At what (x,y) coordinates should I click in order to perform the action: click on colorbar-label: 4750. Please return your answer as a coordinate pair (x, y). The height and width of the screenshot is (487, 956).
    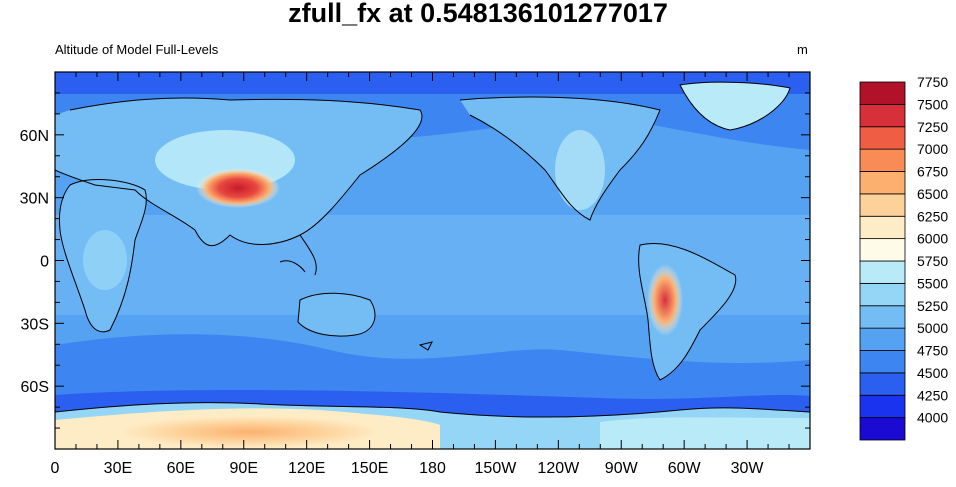
    Looking at the image, I should click on (932, 351).